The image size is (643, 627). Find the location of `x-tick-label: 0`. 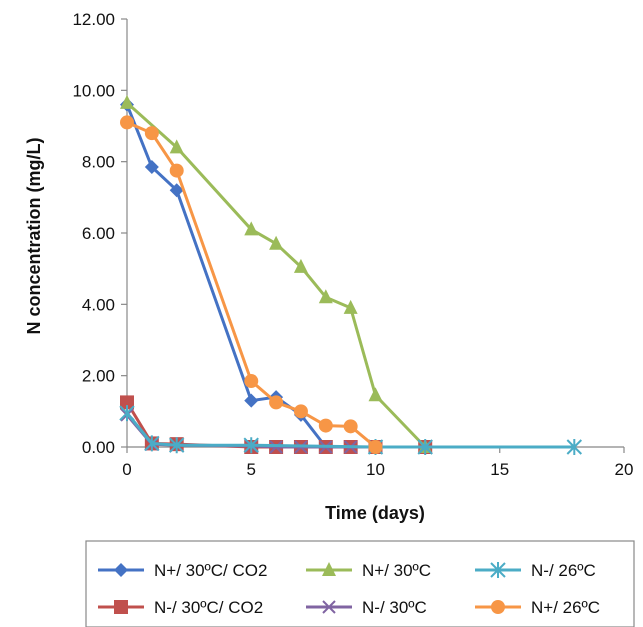

x-tick-label: 0 is located at coordinates (126, 469).